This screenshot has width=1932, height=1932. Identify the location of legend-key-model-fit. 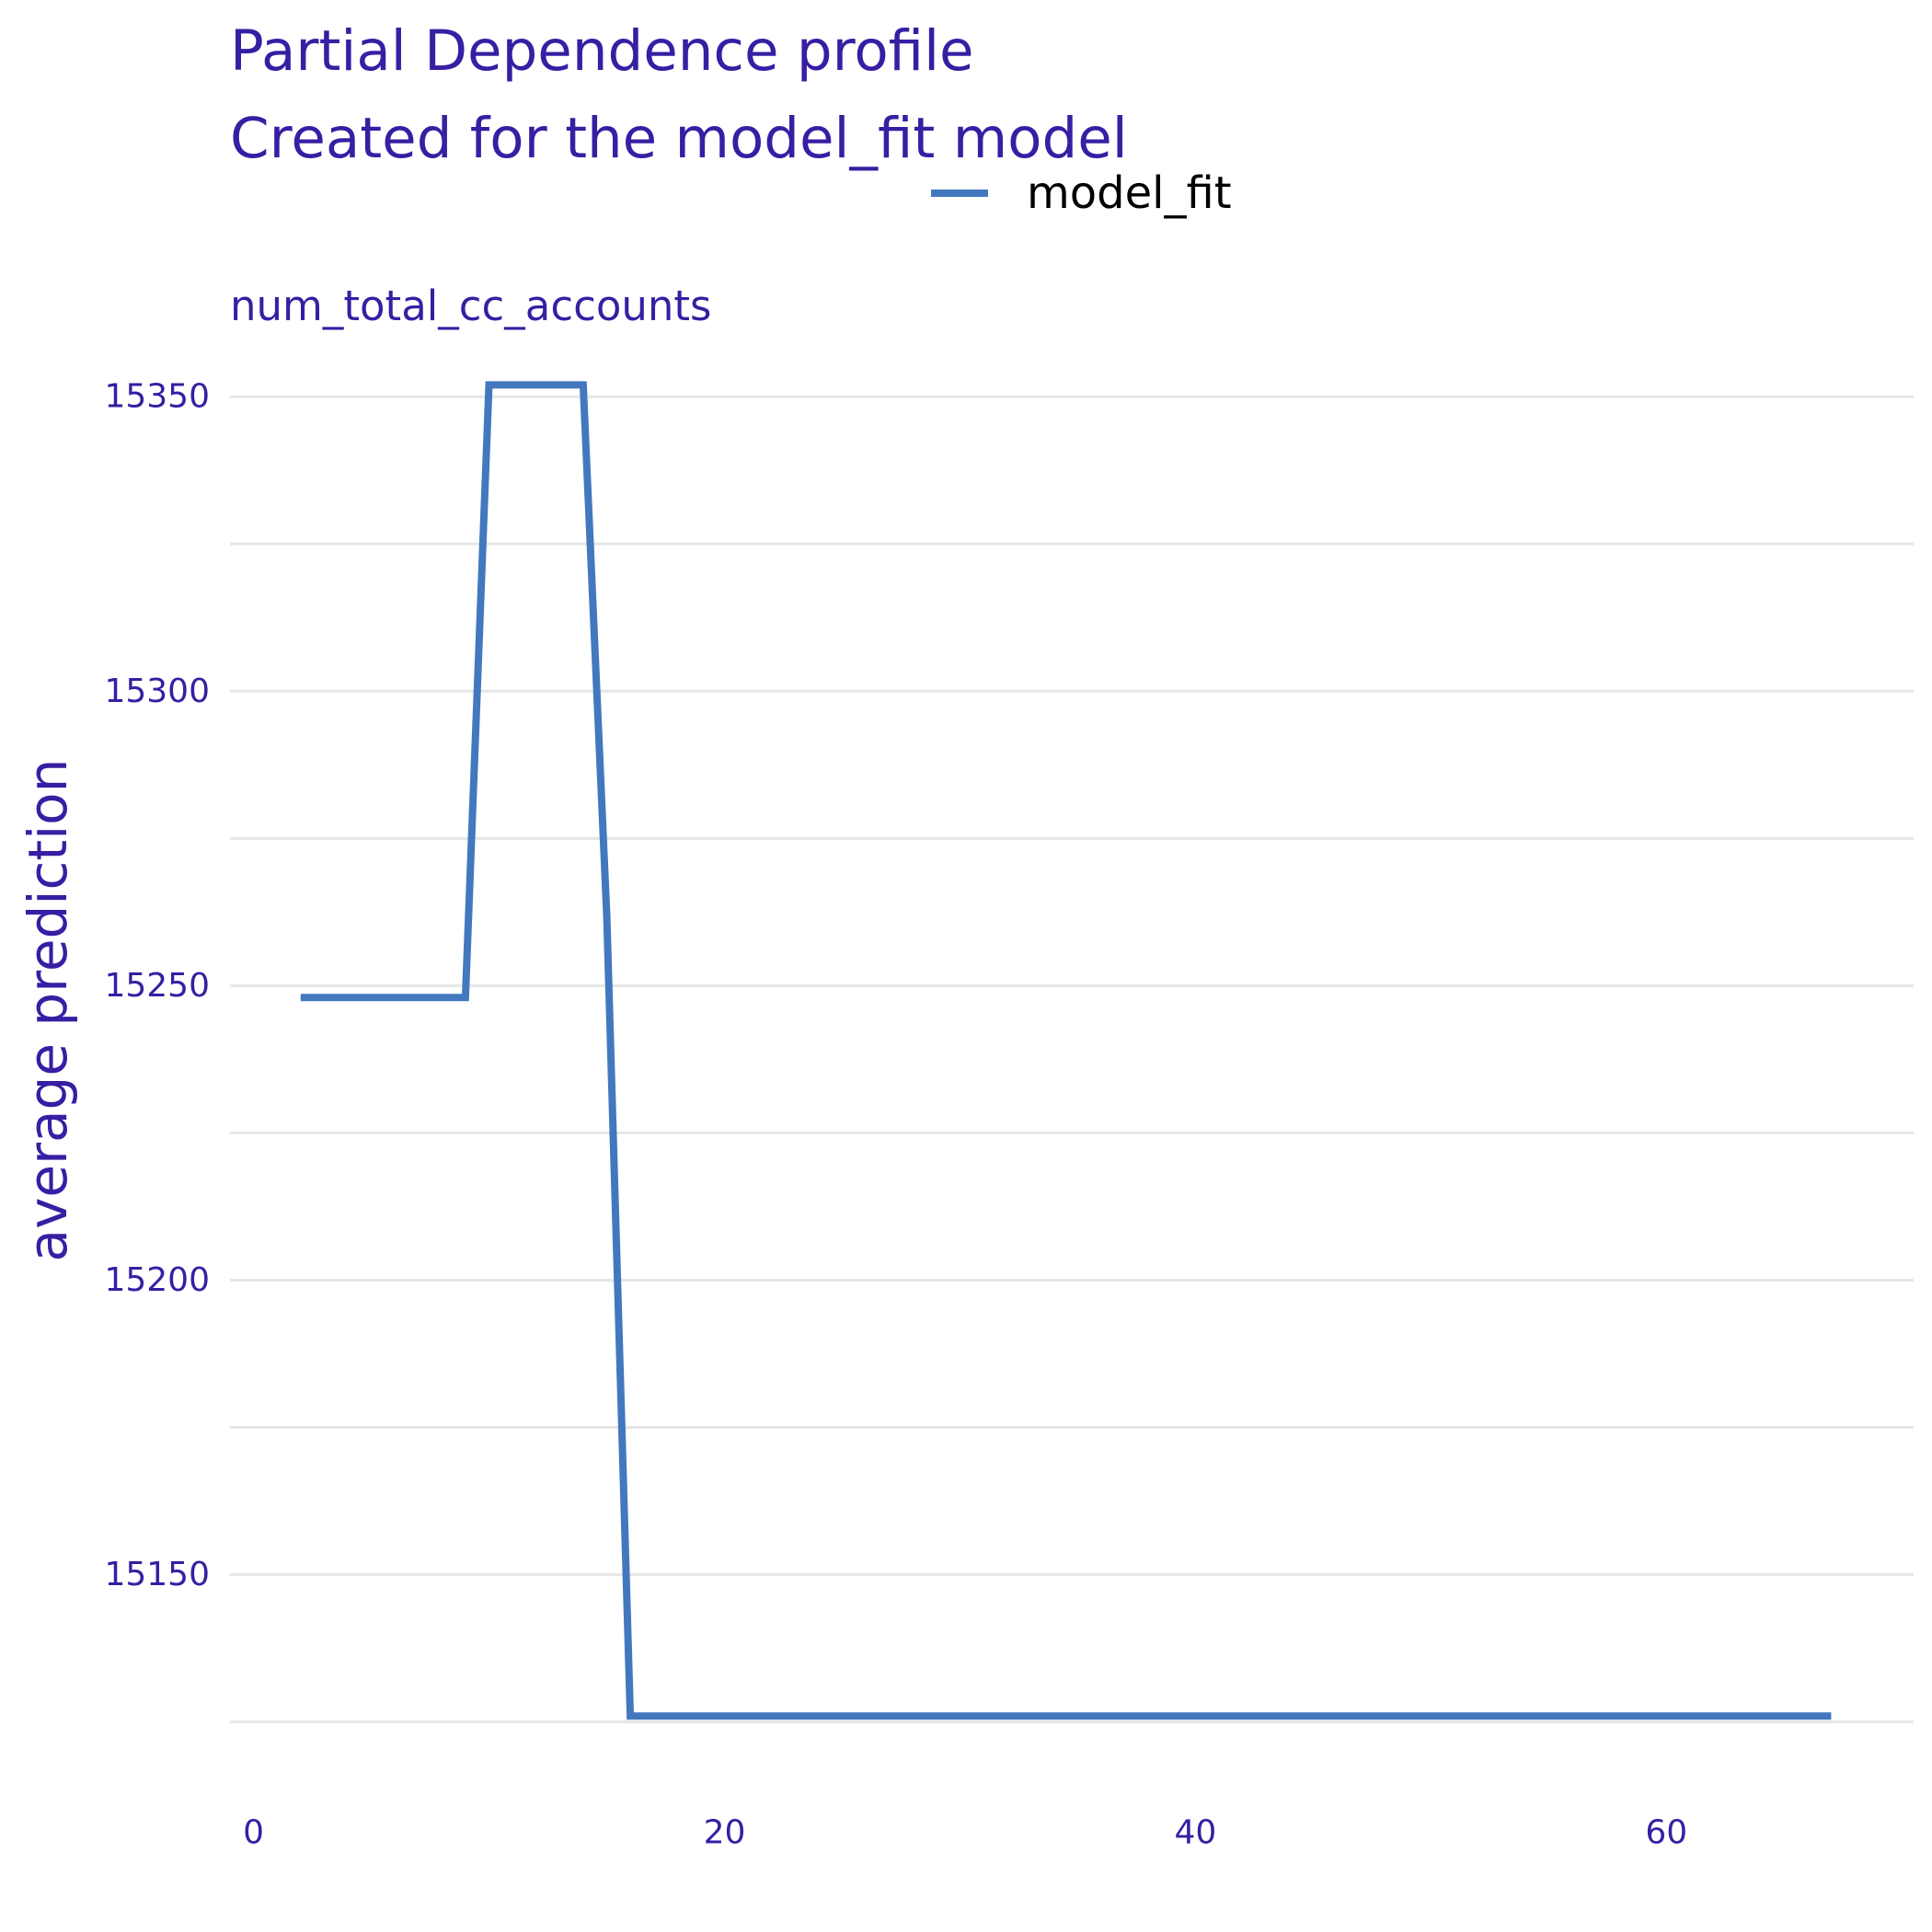
(959, 193).